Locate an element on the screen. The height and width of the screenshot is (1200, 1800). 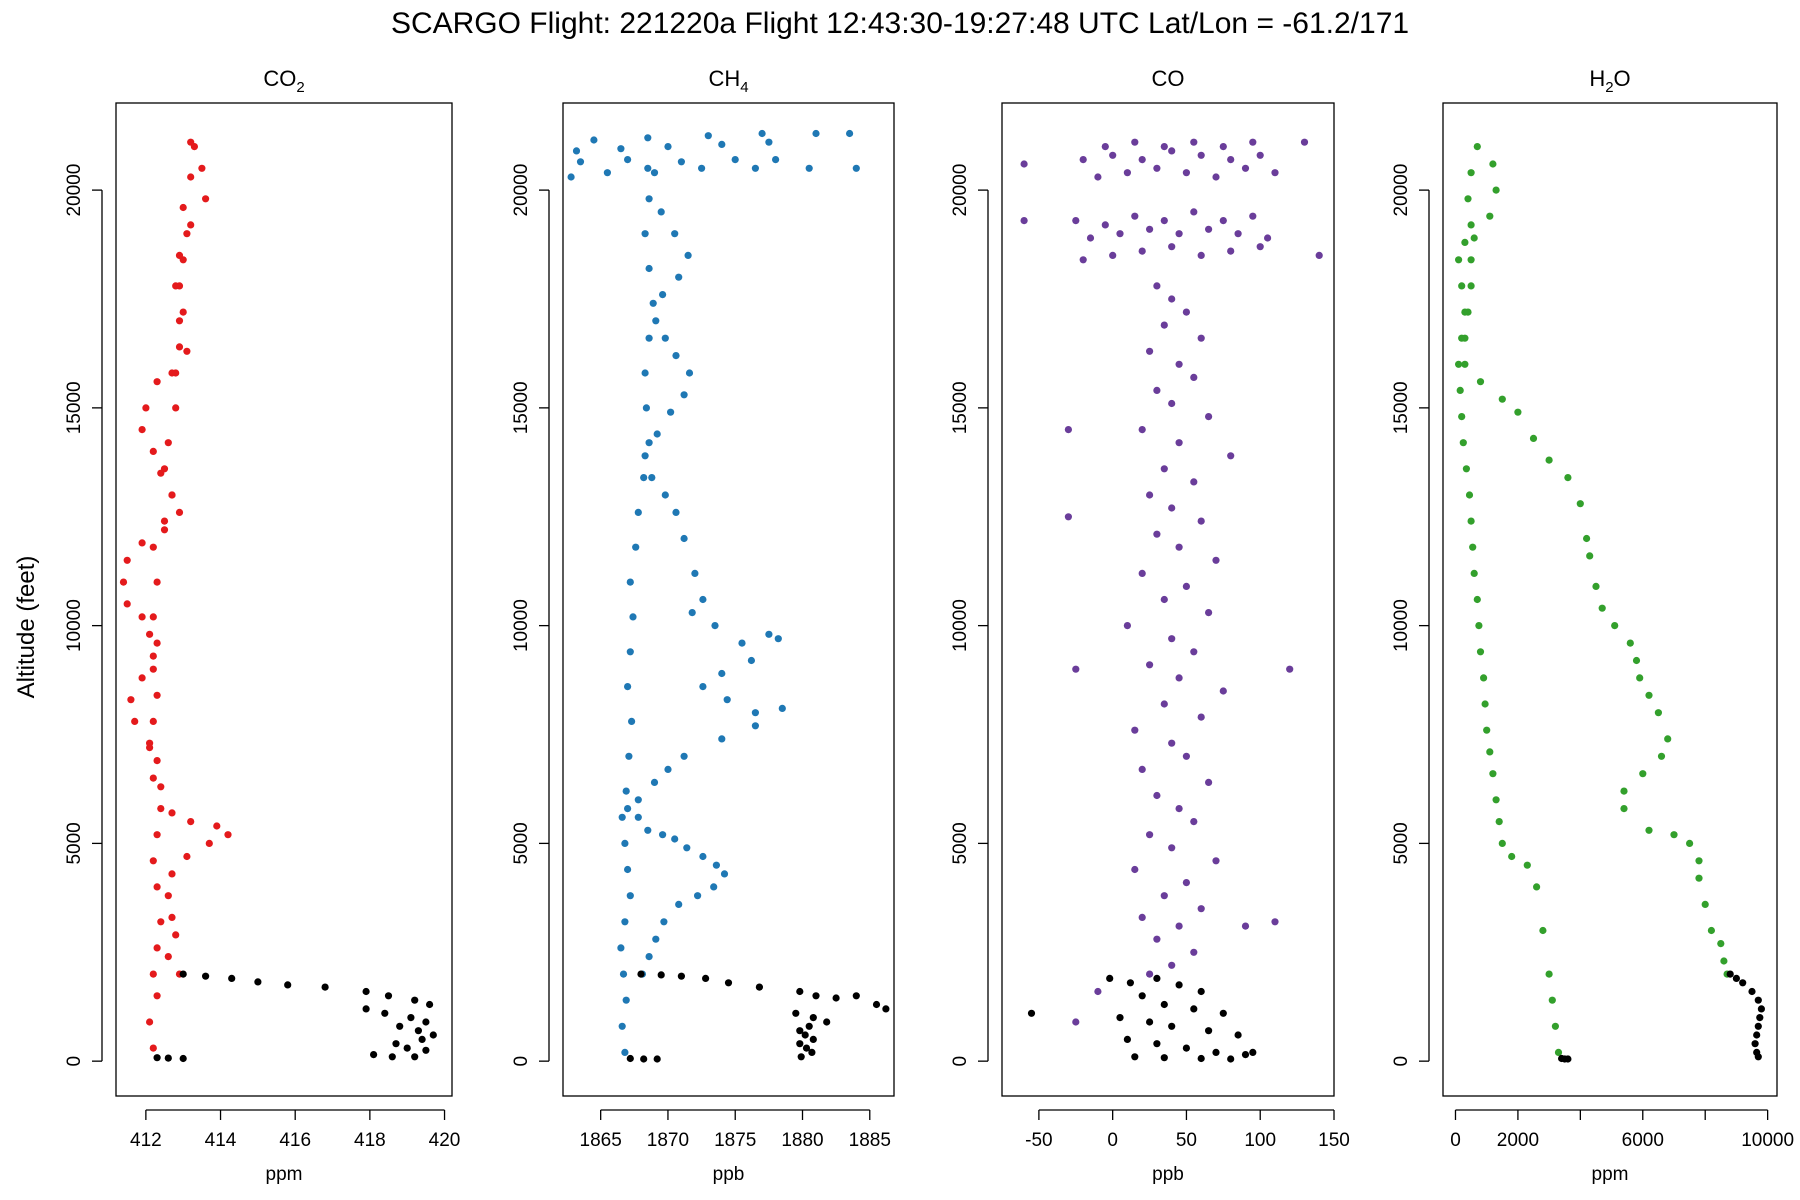
x-tick-label-co: 100 is located at coordinates (1260, 1140).